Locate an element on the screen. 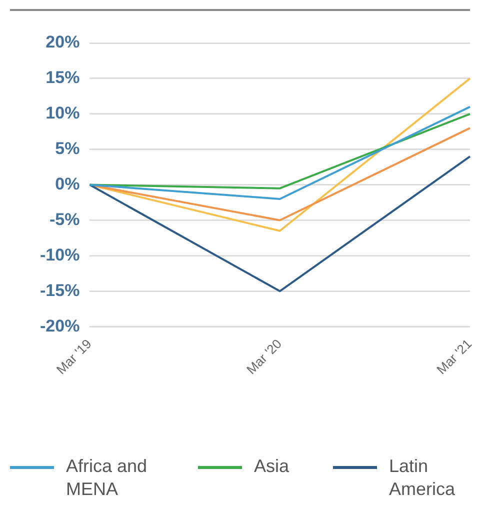  y-tick-label: 15% is located at coordinates (63, 78).